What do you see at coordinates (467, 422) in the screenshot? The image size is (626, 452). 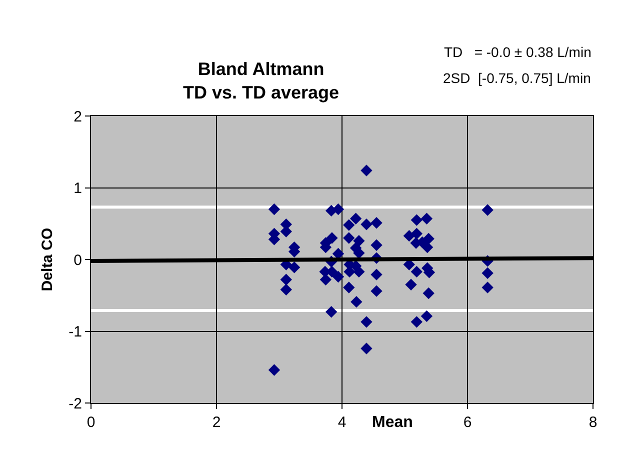 I see `x-tick-label: 6` at bounding box center [467, 422].